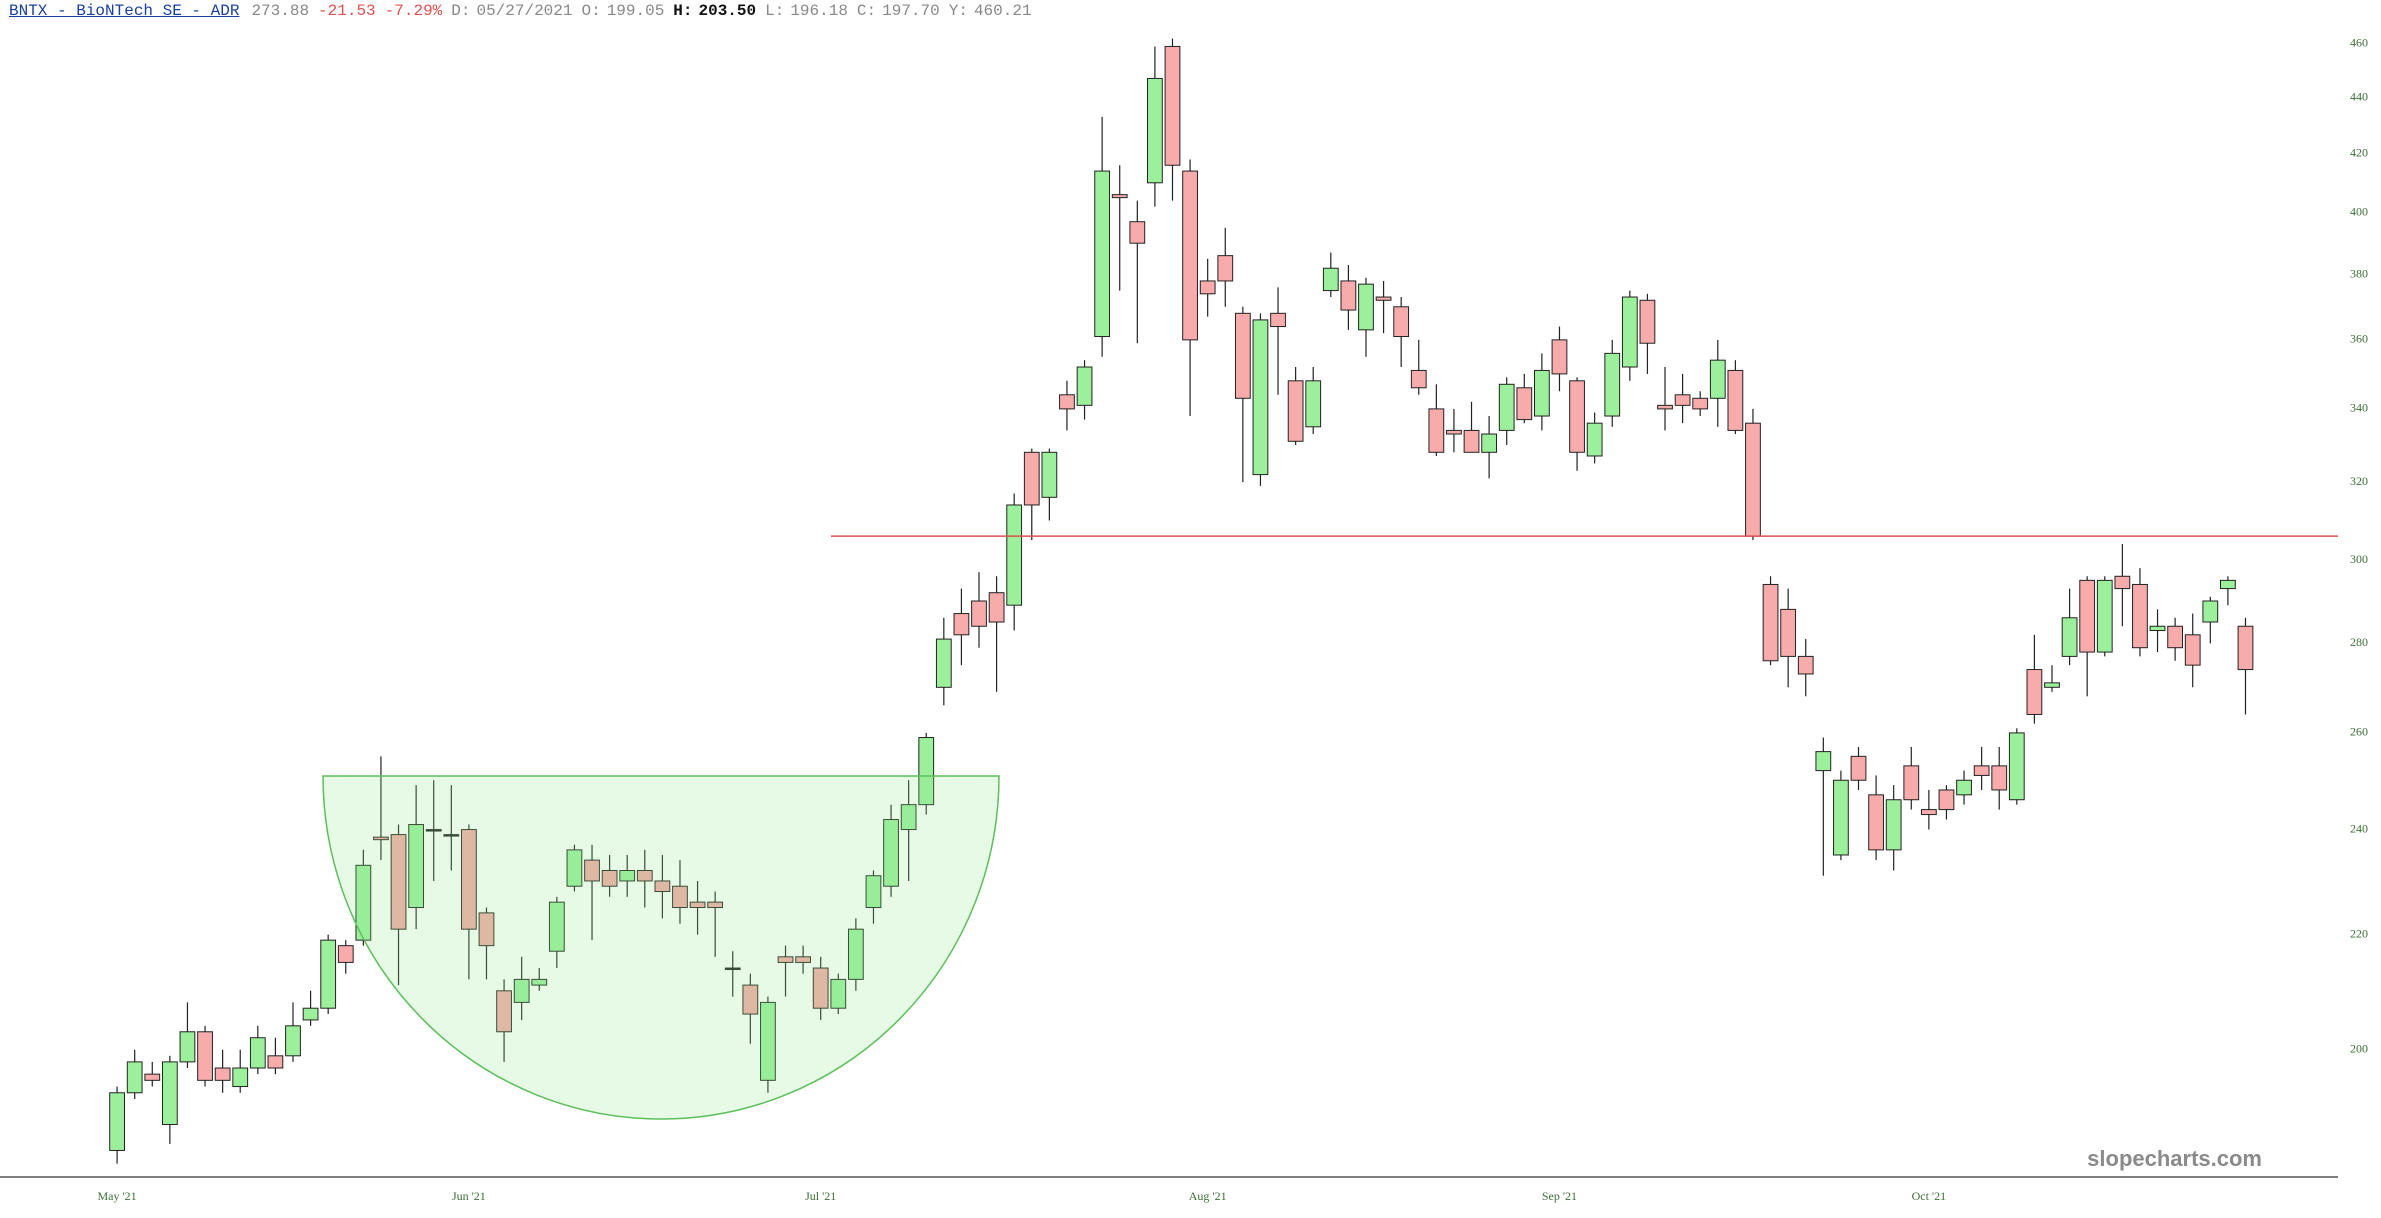 The image size is (2381, 1218). I want to click on field-value: 05/27/2021, so click(524, 11).